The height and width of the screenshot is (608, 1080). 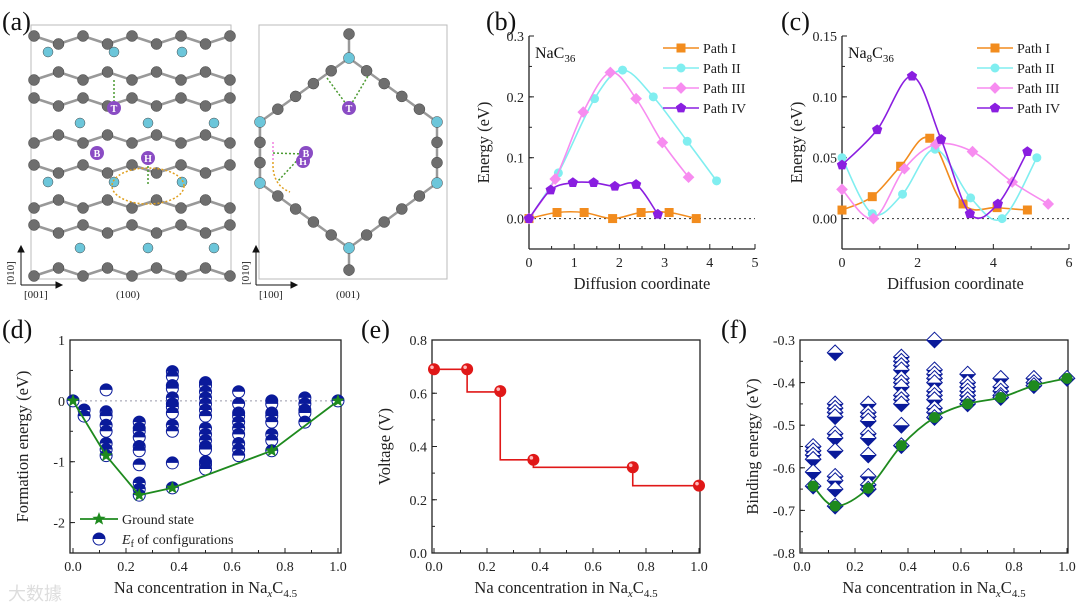 I want to click on legend-label: Path I, so click(x=1033, y=49).